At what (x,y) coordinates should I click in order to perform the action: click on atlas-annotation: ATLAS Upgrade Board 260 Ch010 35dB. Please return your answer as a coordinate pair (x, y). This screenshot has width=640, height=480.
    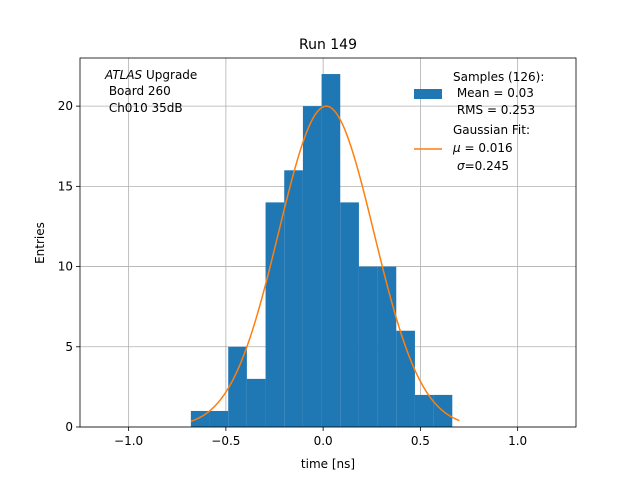
    Looking at the image, I should click on (150, 91).